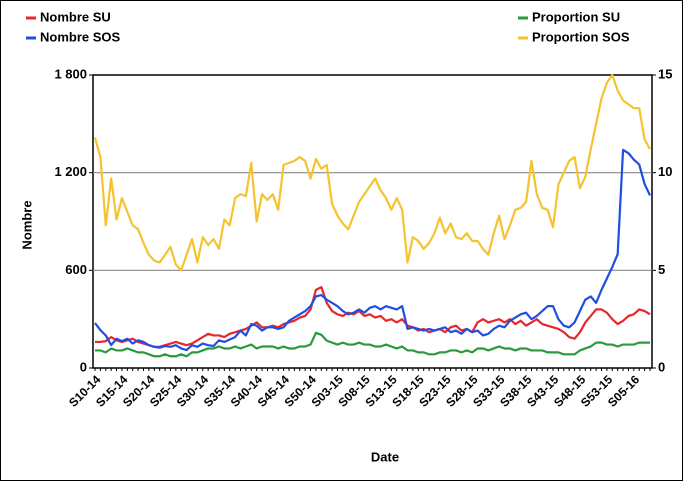 The width and height of the screenshot is (683, 481). What do you see at coordinates (76, 269) in the screenshot?
I see `y-tick-label: 600` at bounding box center [76, 269].